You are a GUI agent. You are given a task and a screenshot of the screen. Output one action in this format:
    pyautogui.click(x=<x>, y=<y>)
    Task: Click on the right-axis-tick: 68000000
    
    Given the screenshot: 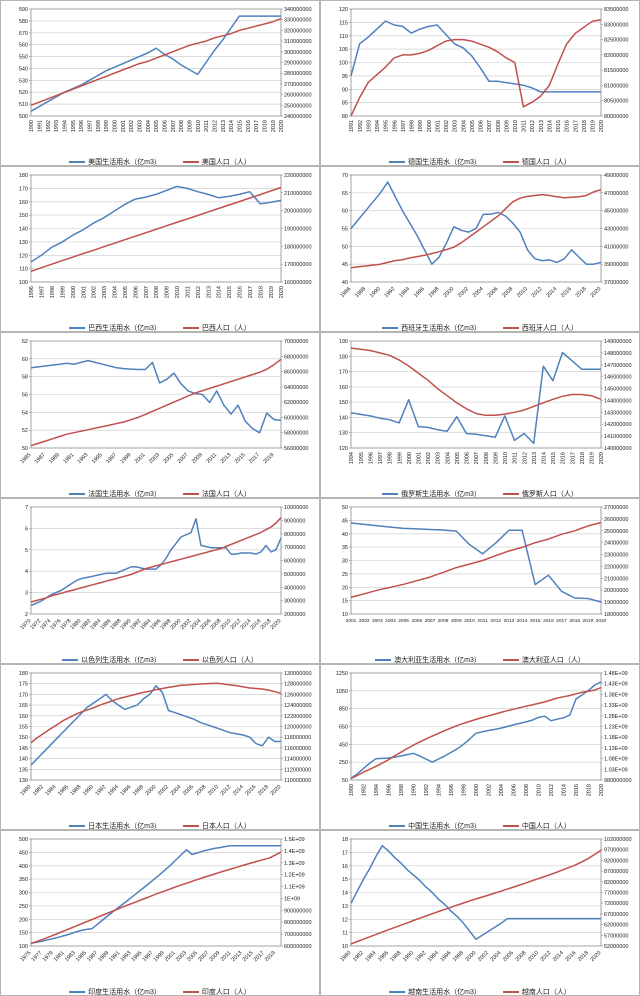 What is the action you would take?
    pyautogui.click(x=296, y=357)
    